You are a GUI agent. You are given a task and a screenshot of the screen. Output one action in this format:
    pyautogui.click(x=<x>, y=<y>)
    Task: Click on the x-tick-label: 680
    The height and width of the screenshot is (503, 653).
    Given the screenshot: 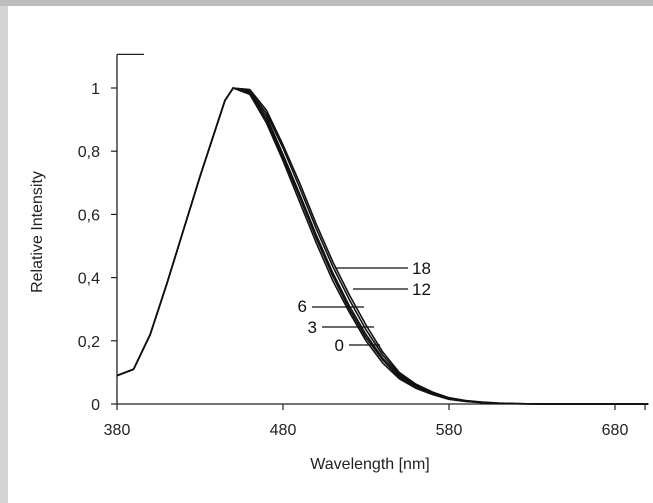 What is the action you would take?
    pyautogui.click(x=615, y=430)
    